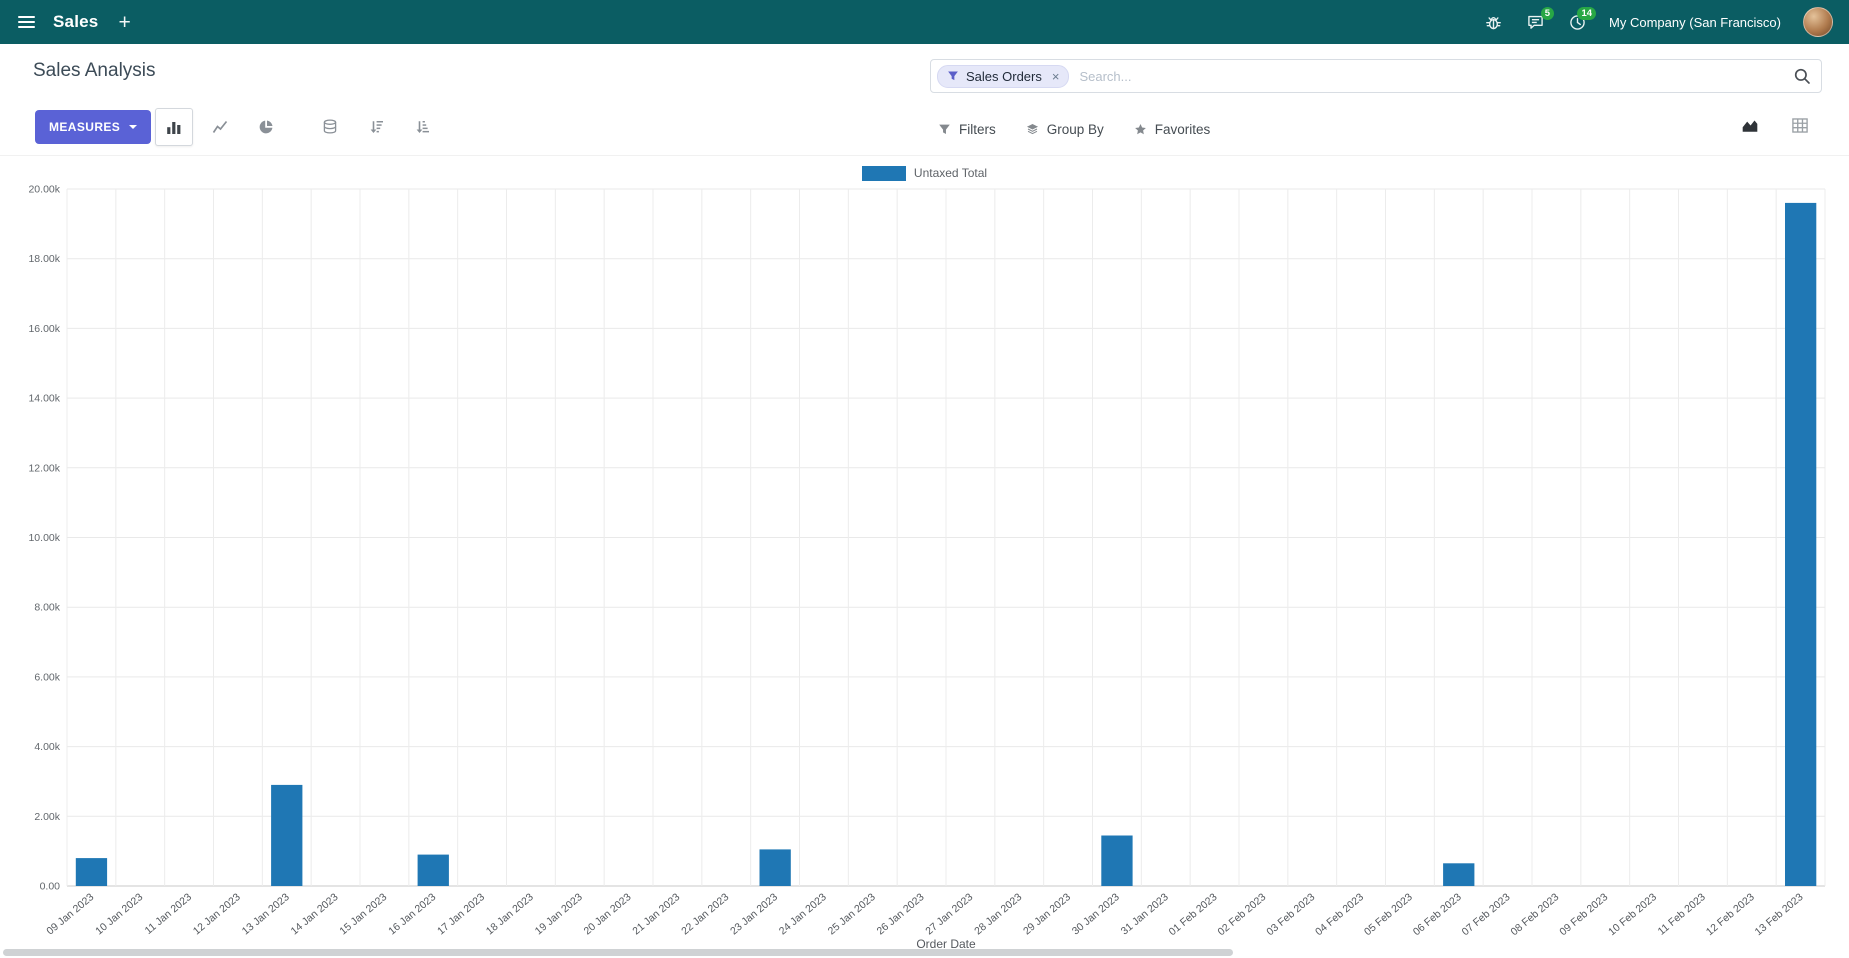 This screenshot has width=1849, height=958. I want to click on stacked-button, so click(330, 127).